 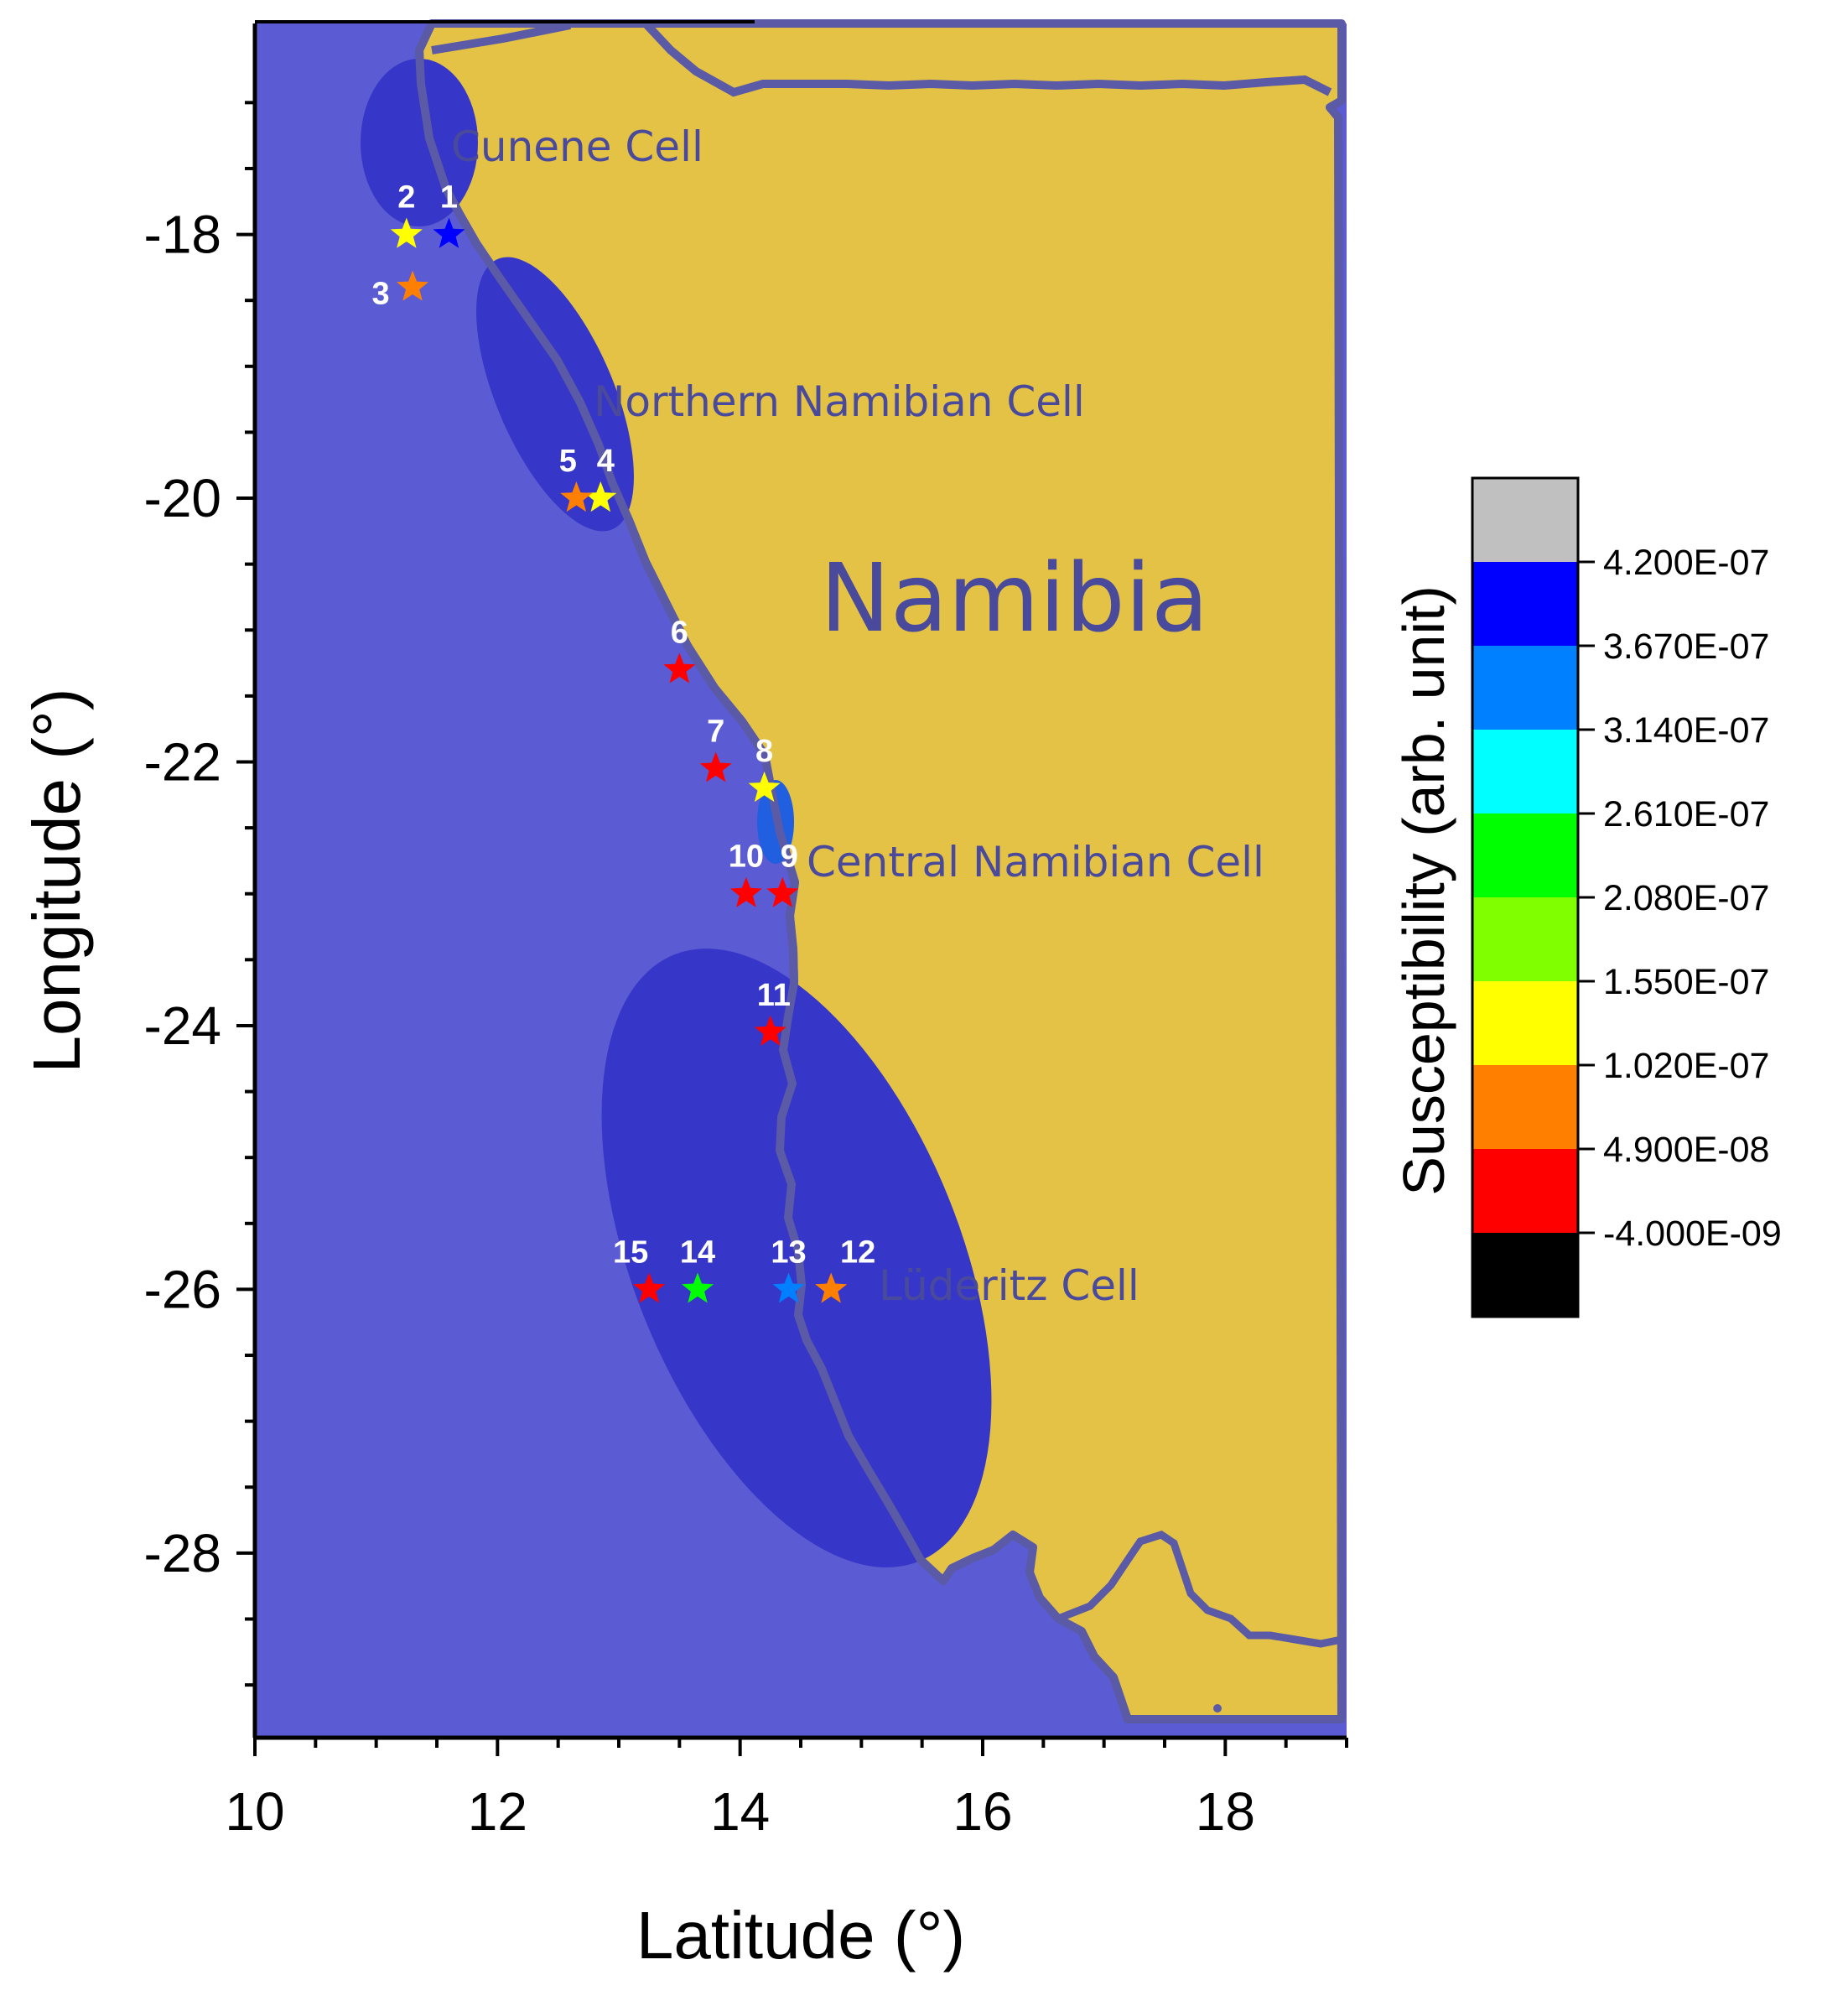 I want to click on sample-point-label-3: 3, so click(x=380, y=293).